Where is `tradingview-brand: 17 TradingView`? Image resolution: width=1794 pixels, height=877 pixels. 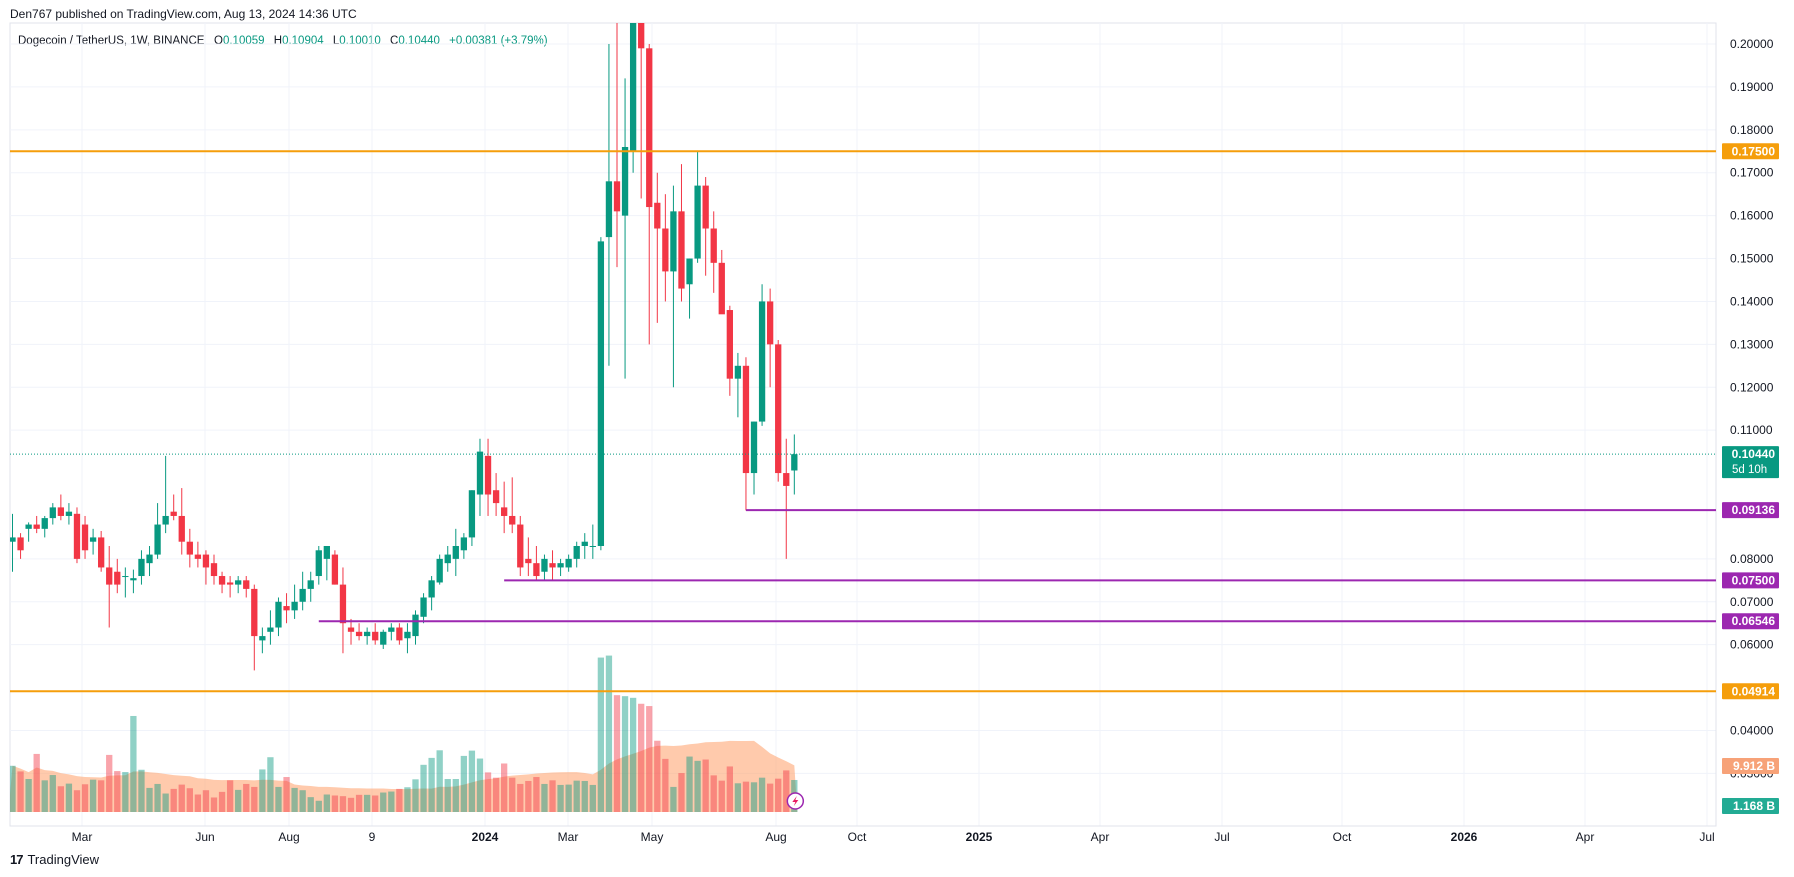 tradingview-brand: 17 TradingView is located at coordinates (54, 859).